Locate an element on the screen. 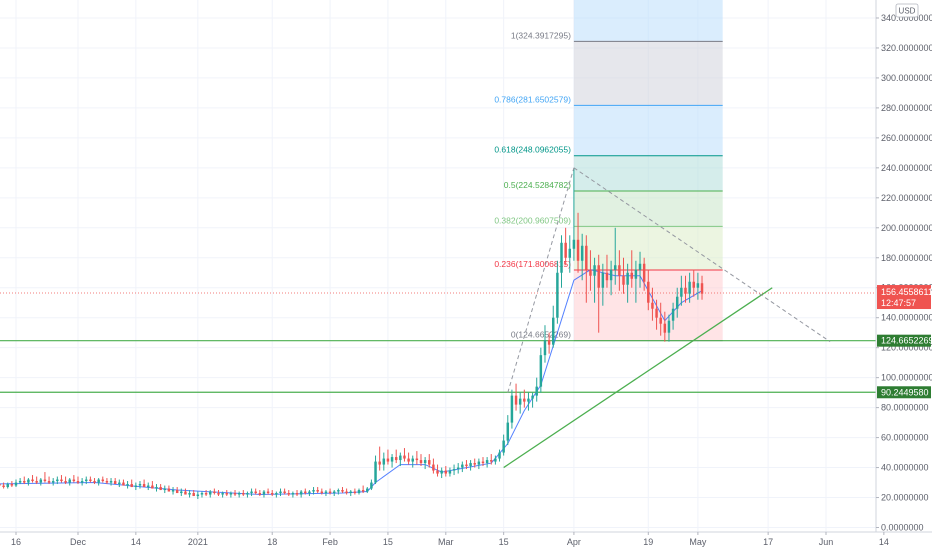  currency-badge: USD is located at coordinates (907, 10).